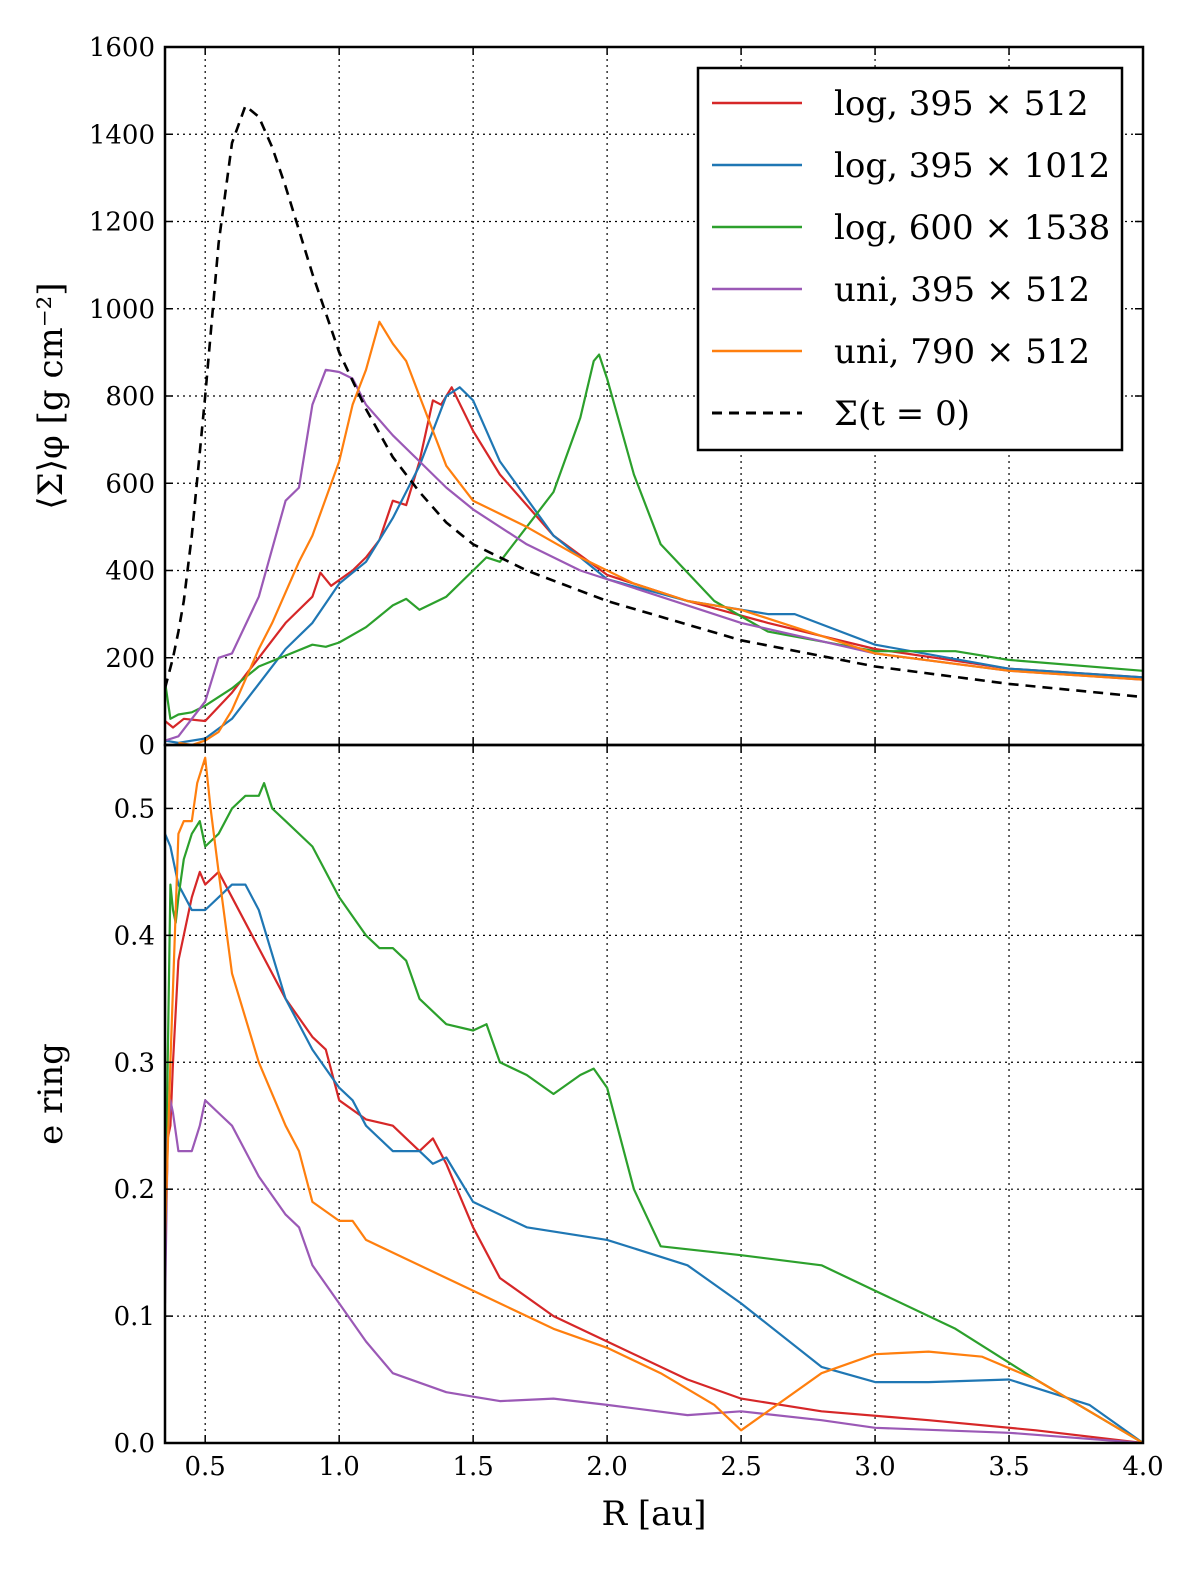  I want to click on y-tick-label: 0, so click(146, 746).